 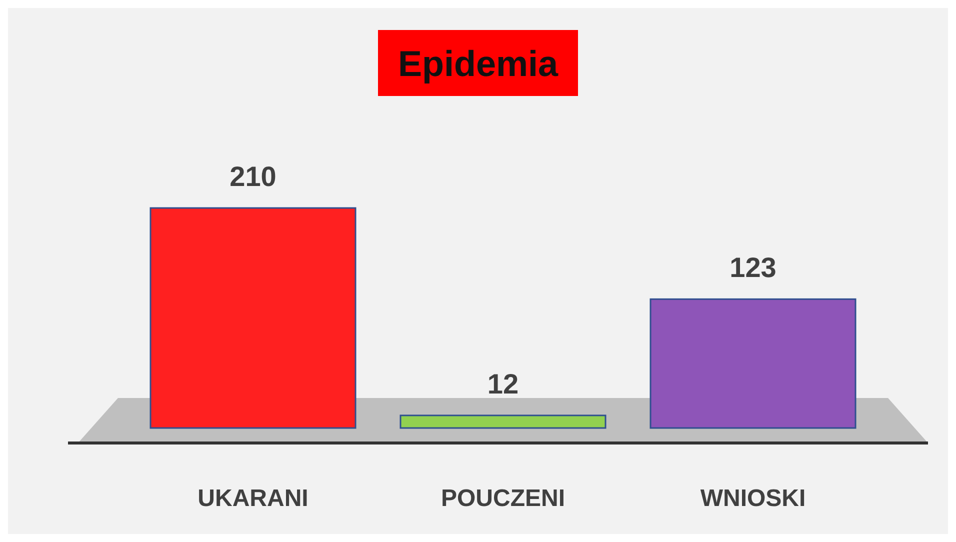 What do you see at coordinates (253, 498) in the screenshot?
I see `x-tick-label: UKARANI` at bounding box center [253, 498].